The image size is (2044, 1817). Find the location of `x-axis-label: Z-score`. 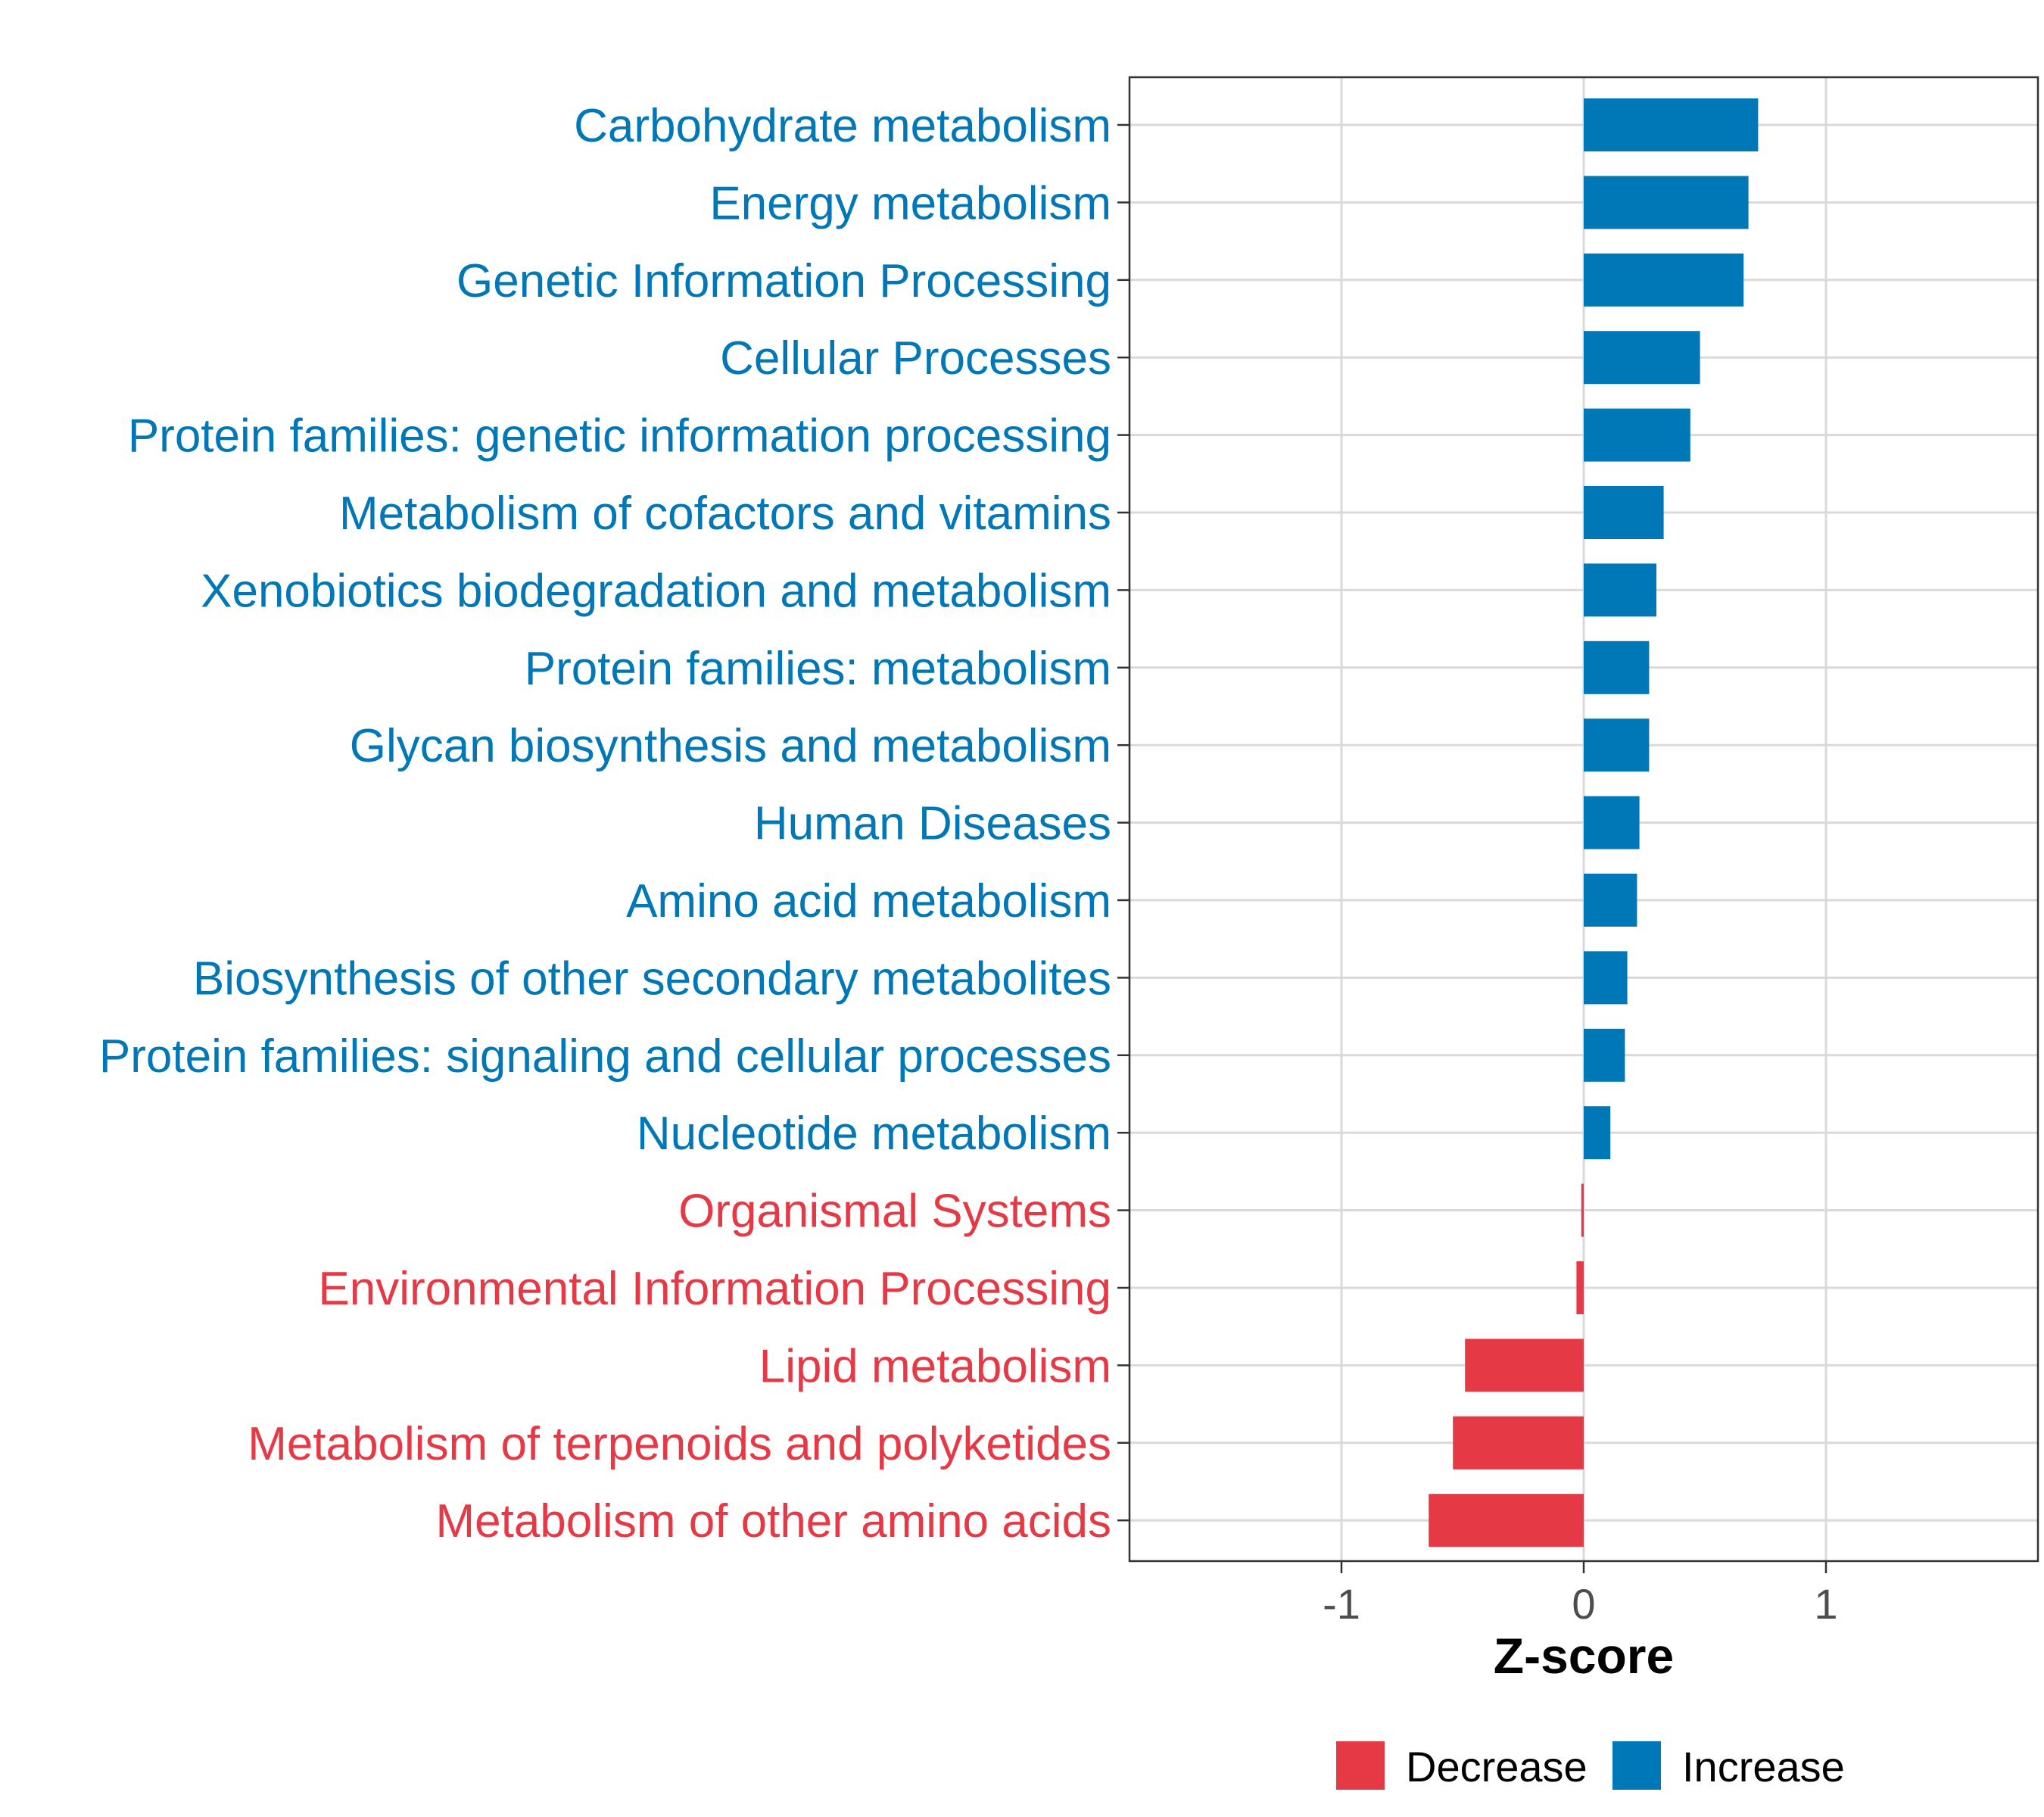

x-axis-label: Z-score is located at coordinates (1584, 1656).